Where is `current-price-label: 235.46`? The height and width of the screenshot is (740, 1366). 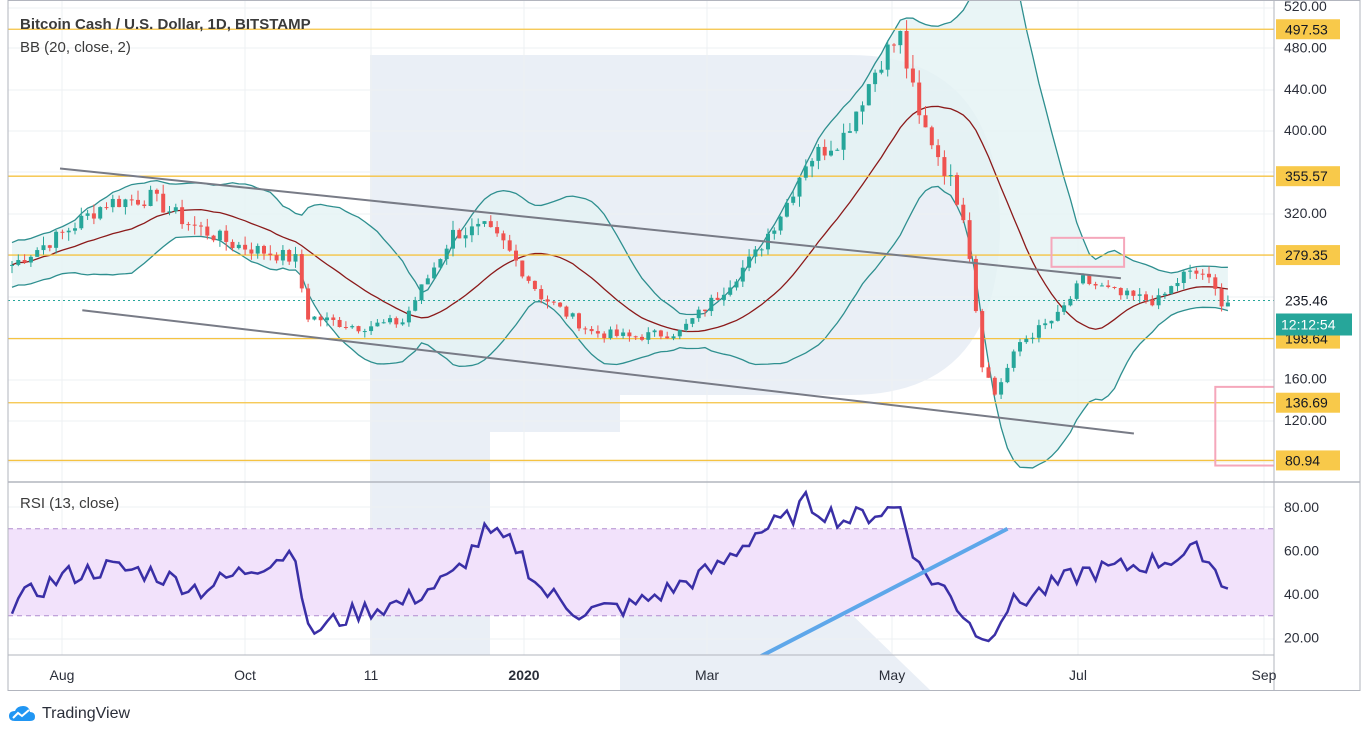
current-price-label: 235.46 is located at coordinates (1306, 300).